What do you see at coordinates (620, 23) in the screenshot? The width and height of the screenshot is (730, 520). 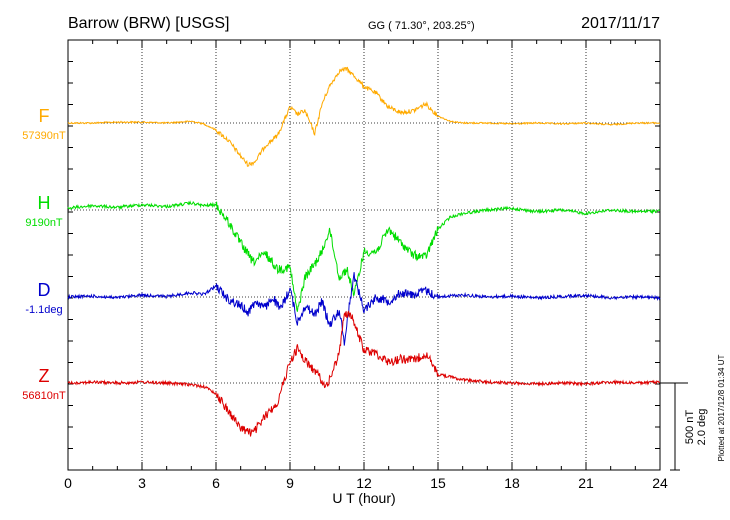 I see `chart-date: 2017/11/17` at bounding box center [620, 23].